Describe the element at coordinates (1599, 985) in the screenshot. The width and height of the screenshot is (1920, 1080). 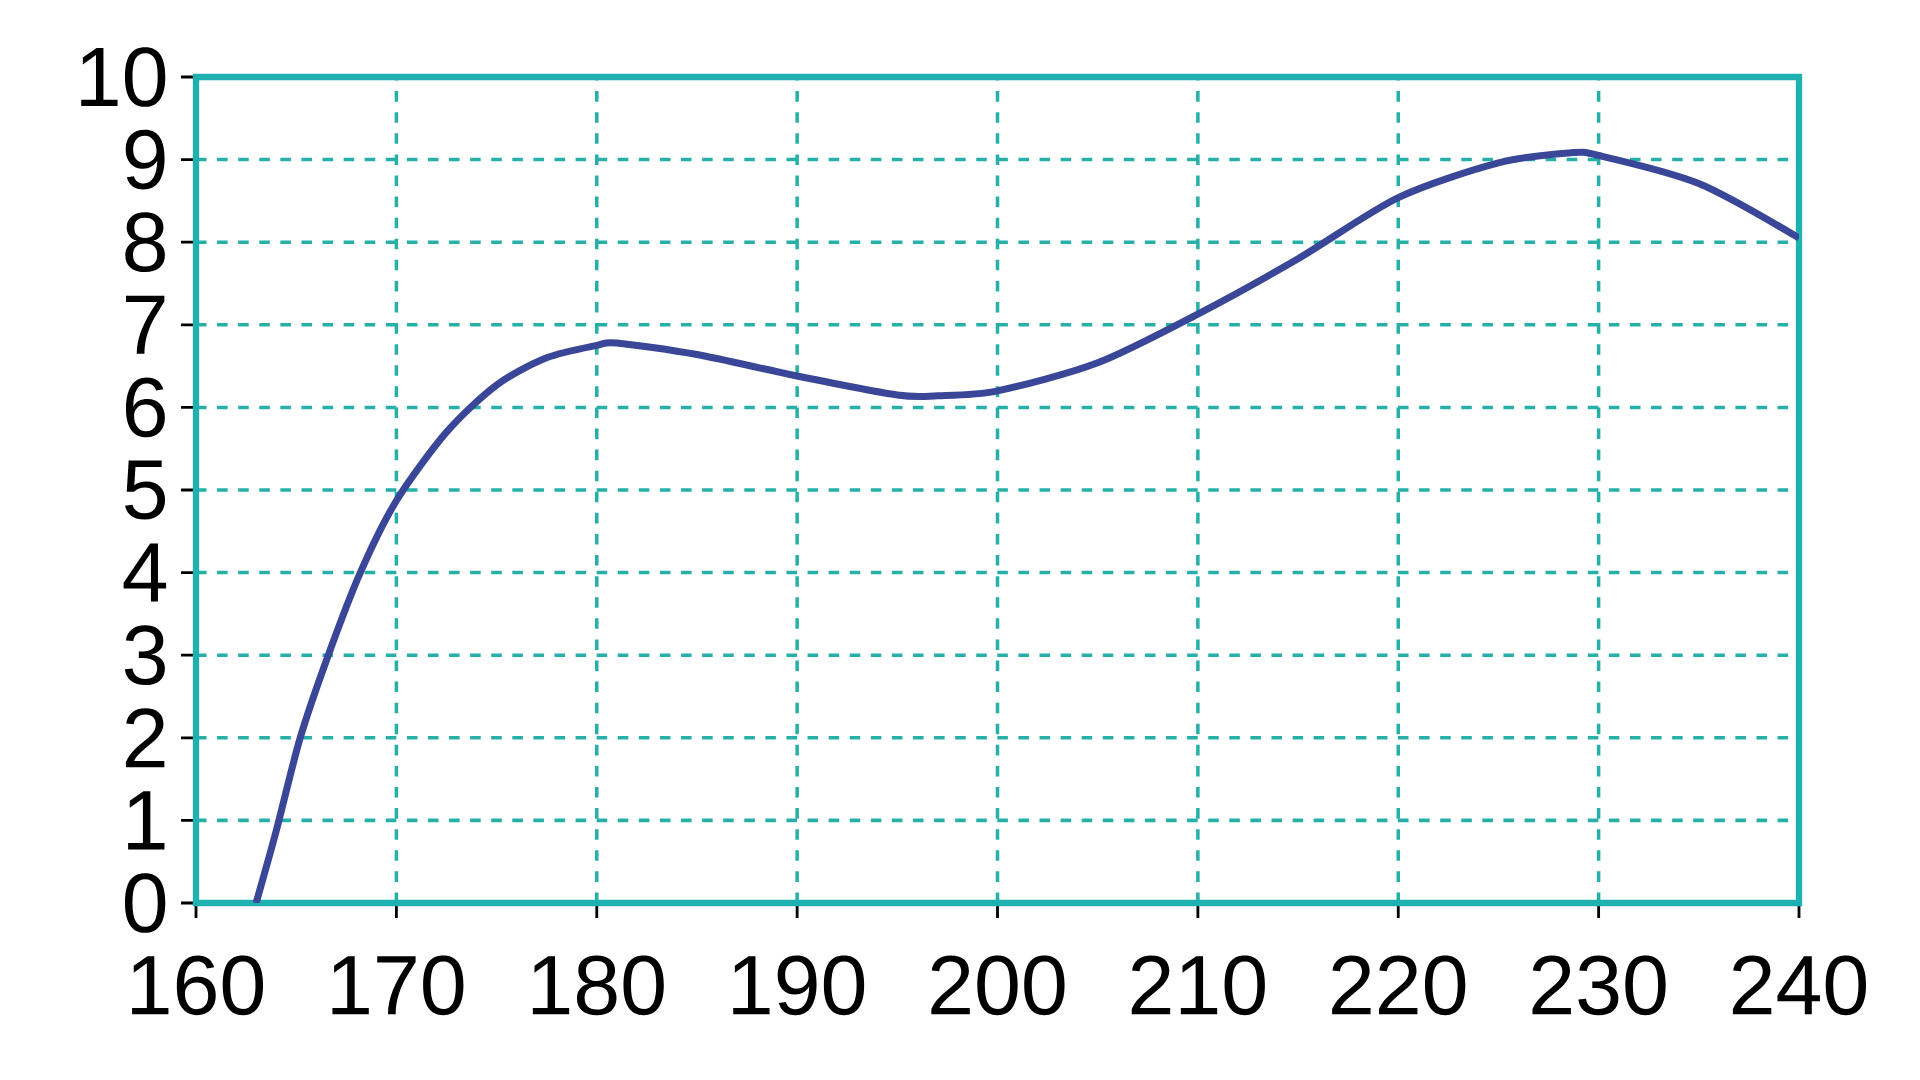
I see `x-tick-label: 230` at that location.